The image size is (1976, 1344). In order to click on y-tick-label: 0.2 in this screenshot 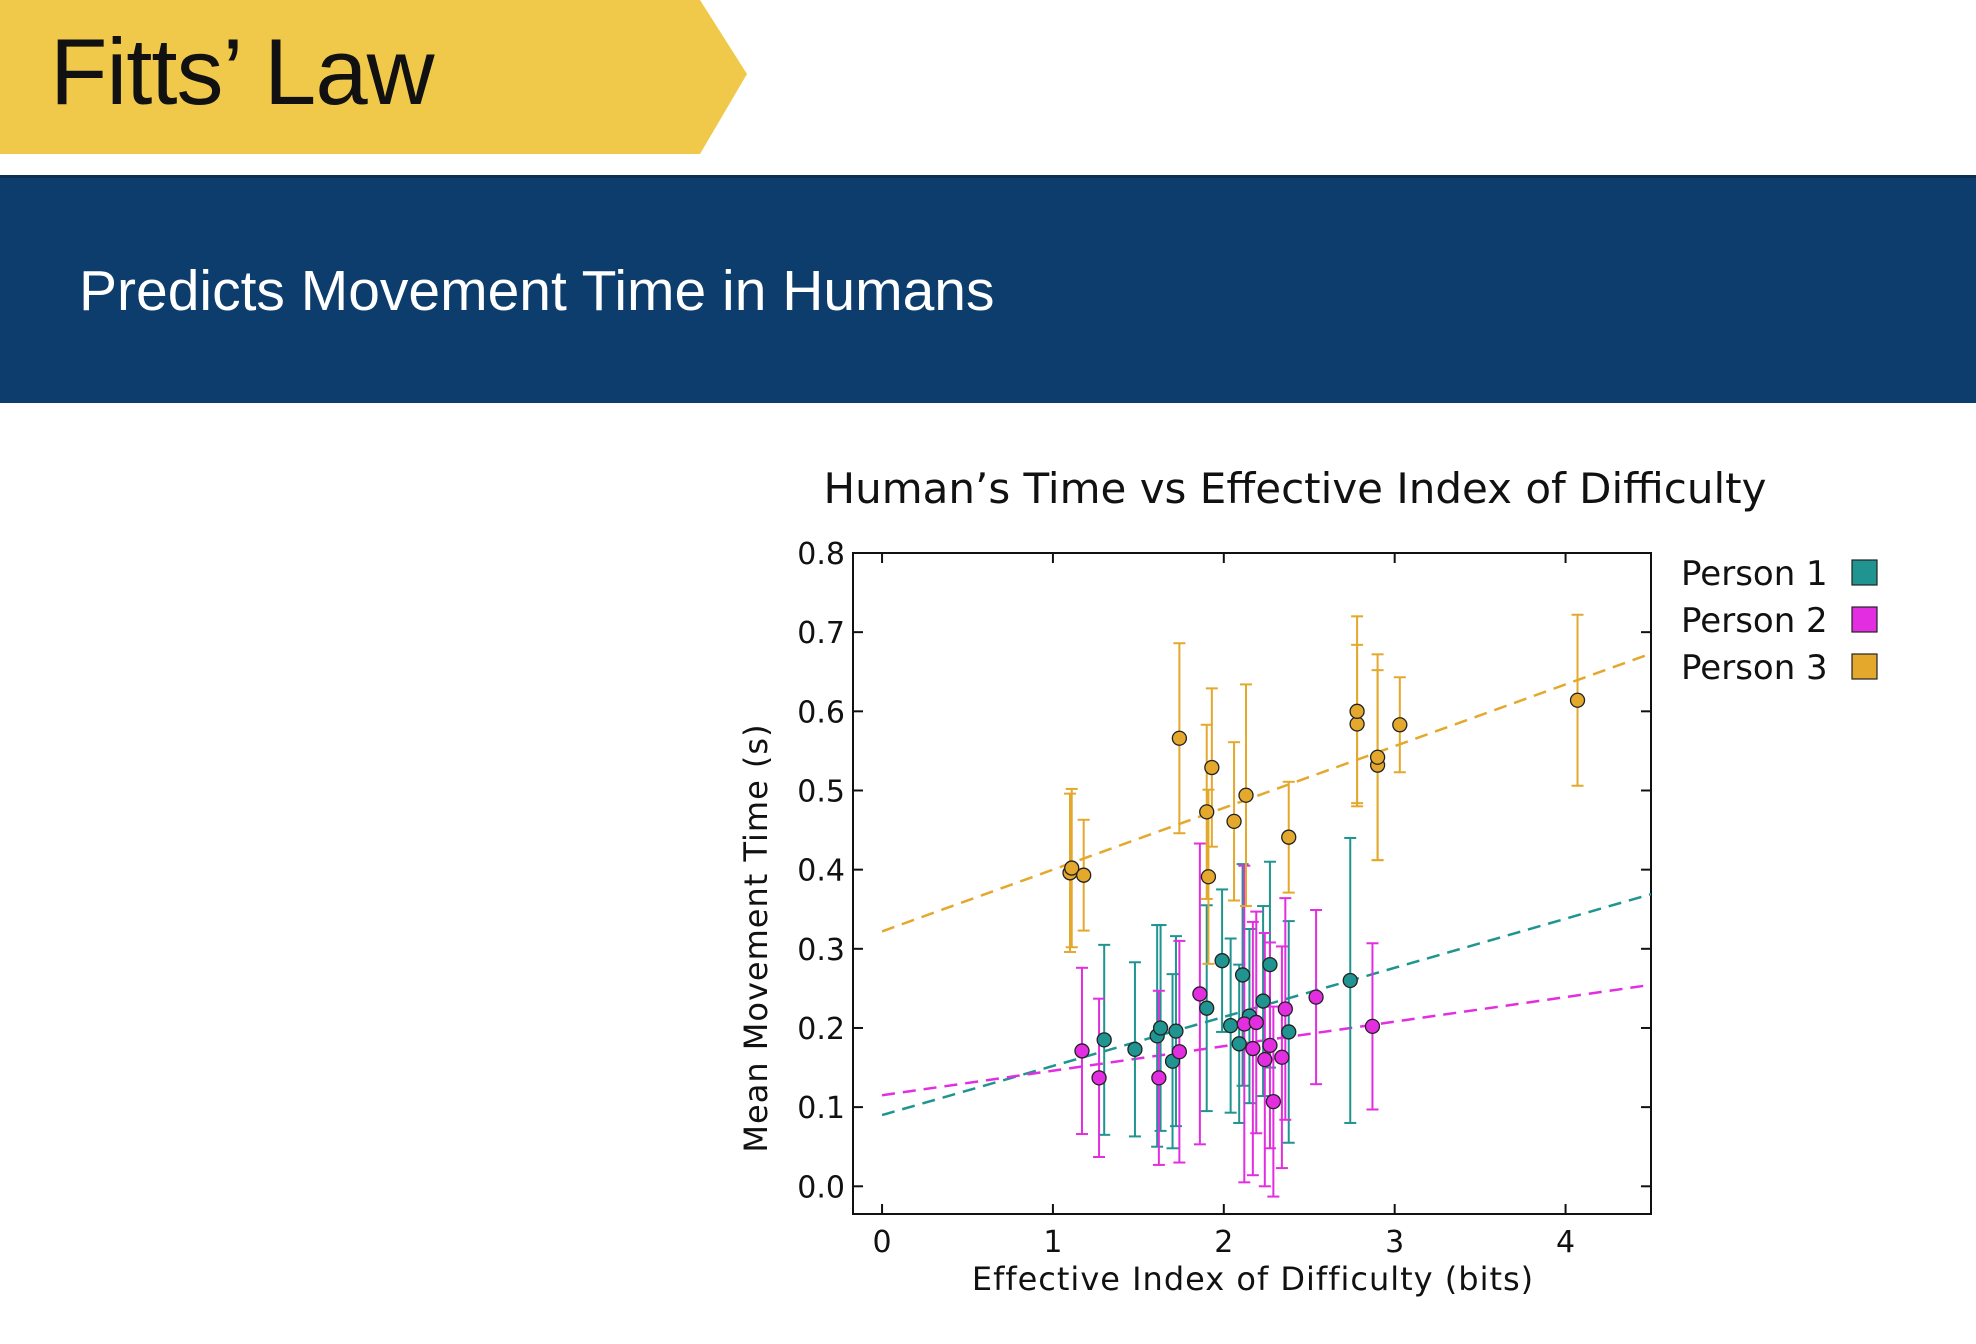, I will do `click(821, 1029)`.